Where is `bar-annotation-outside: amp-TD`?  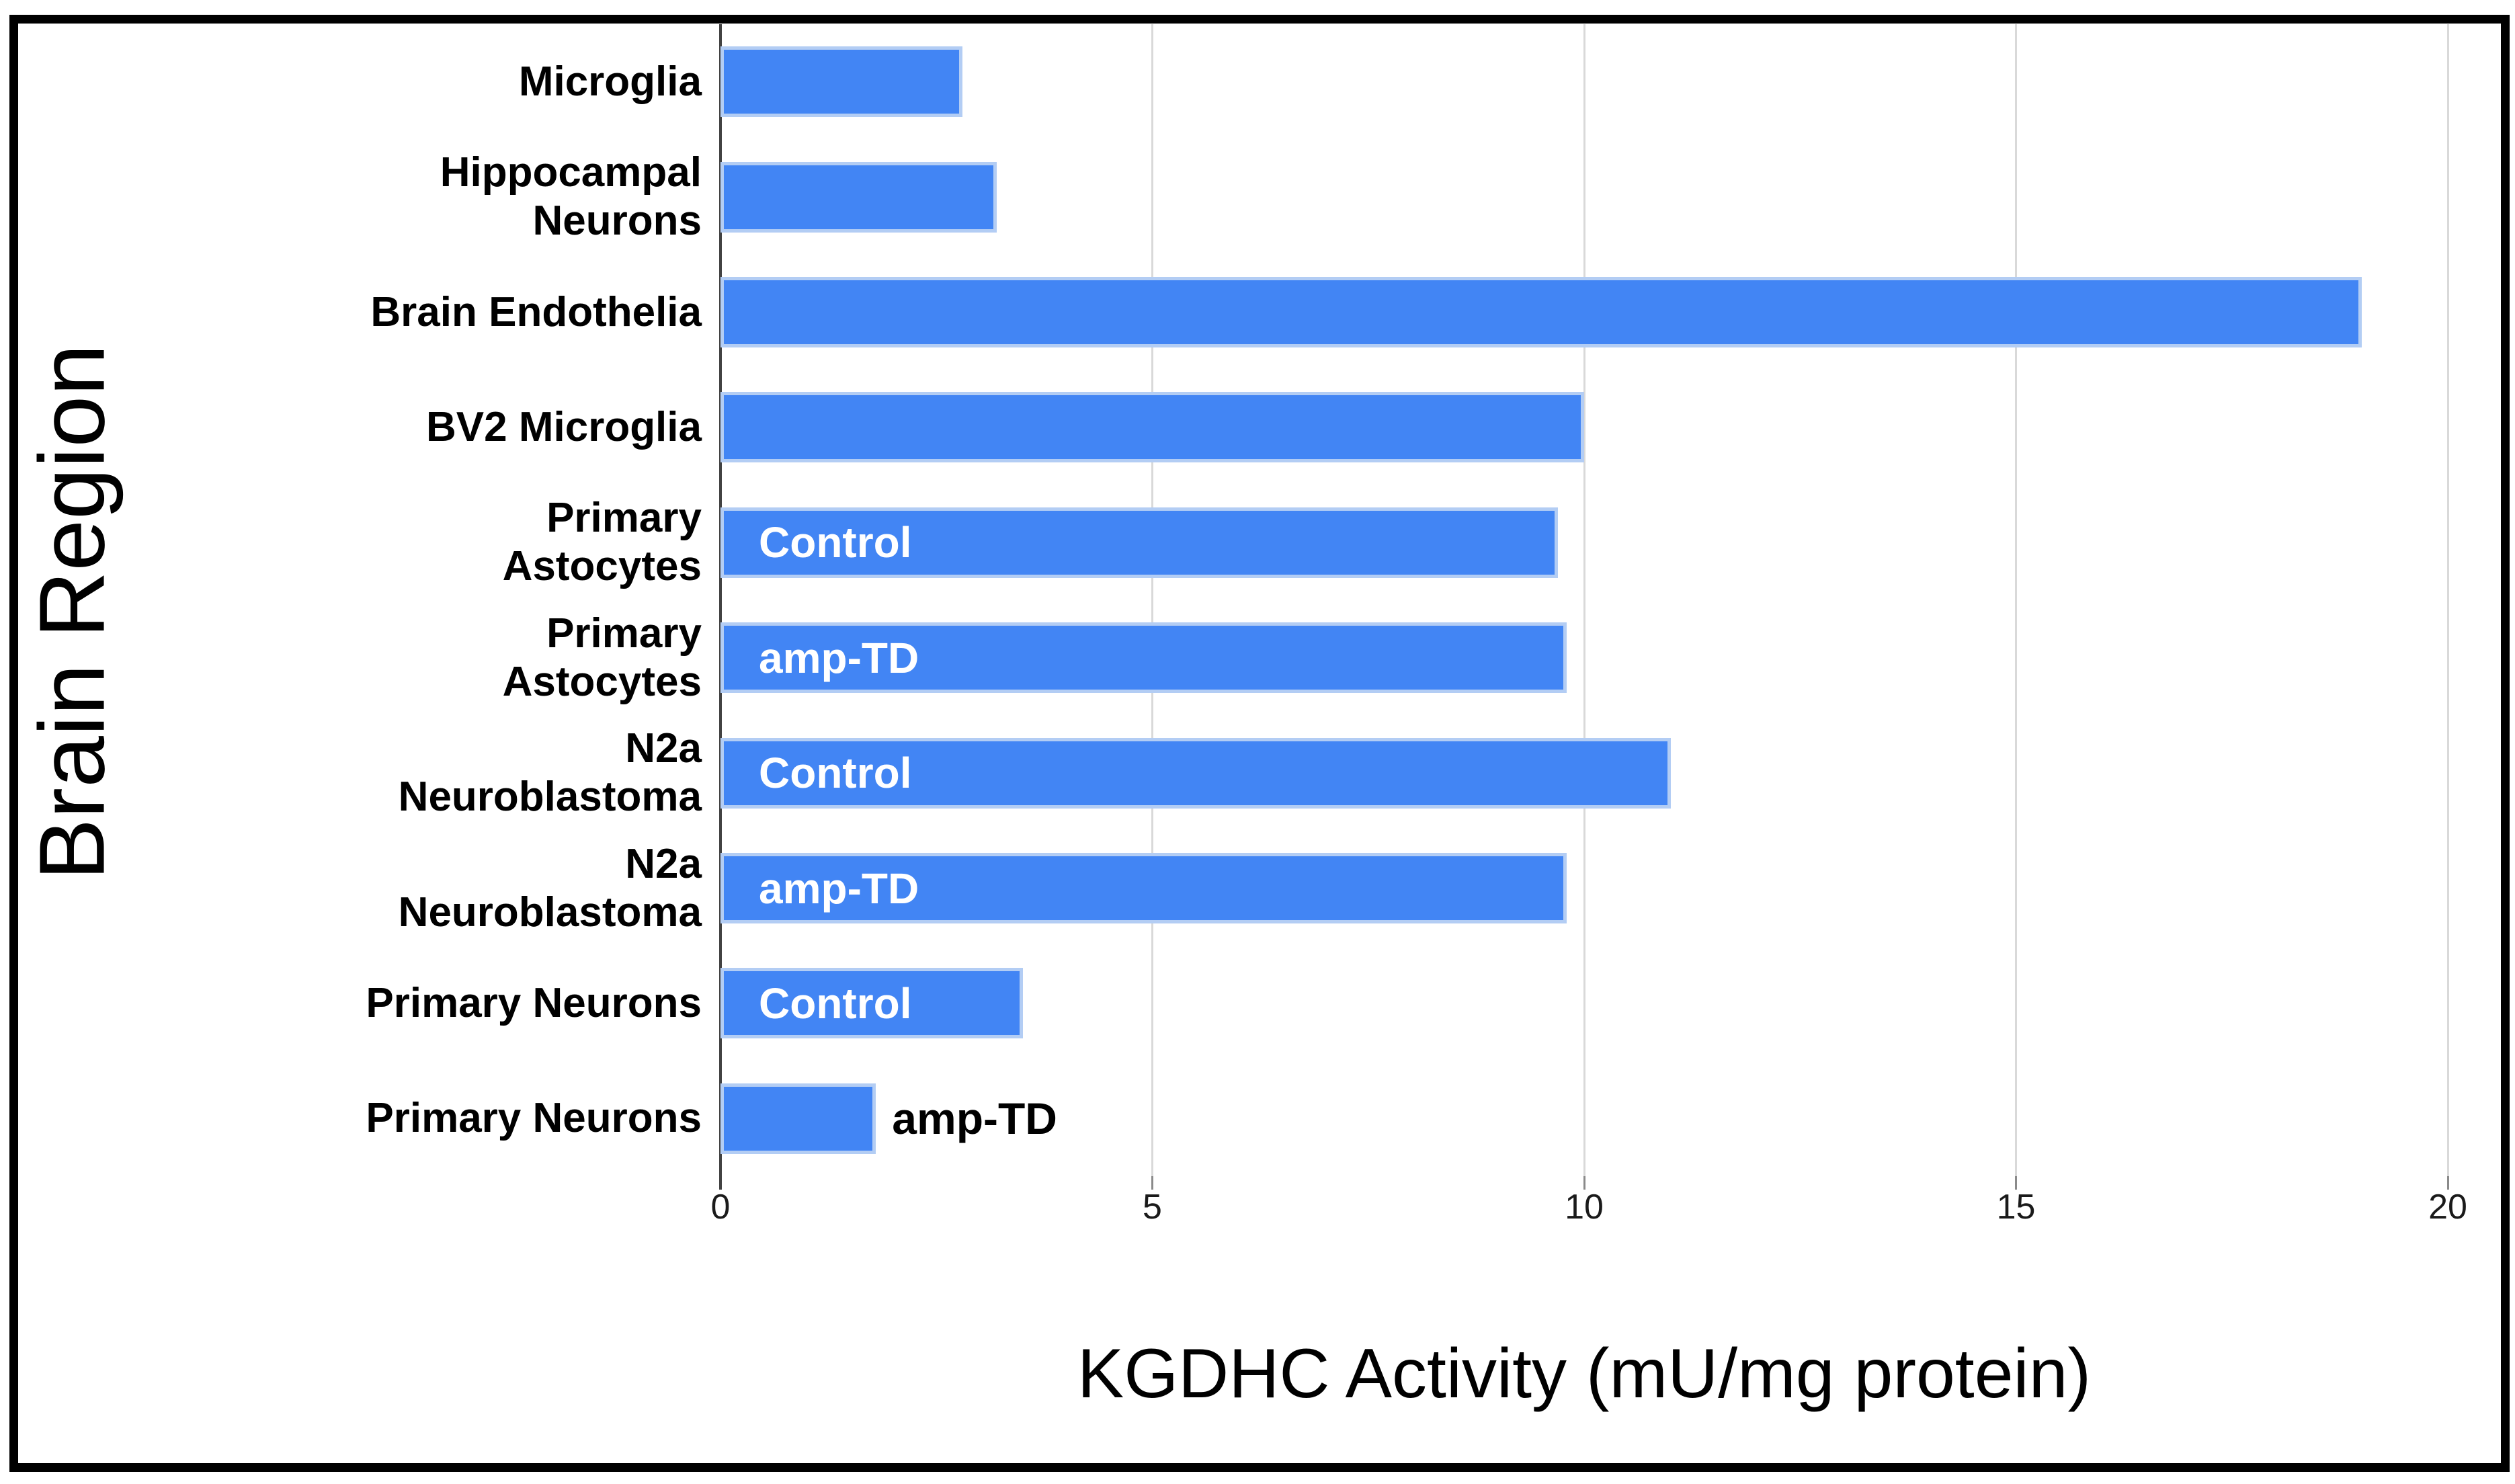
bar-annotation-outside: amp-TD is located at coordinates (975, 1119).